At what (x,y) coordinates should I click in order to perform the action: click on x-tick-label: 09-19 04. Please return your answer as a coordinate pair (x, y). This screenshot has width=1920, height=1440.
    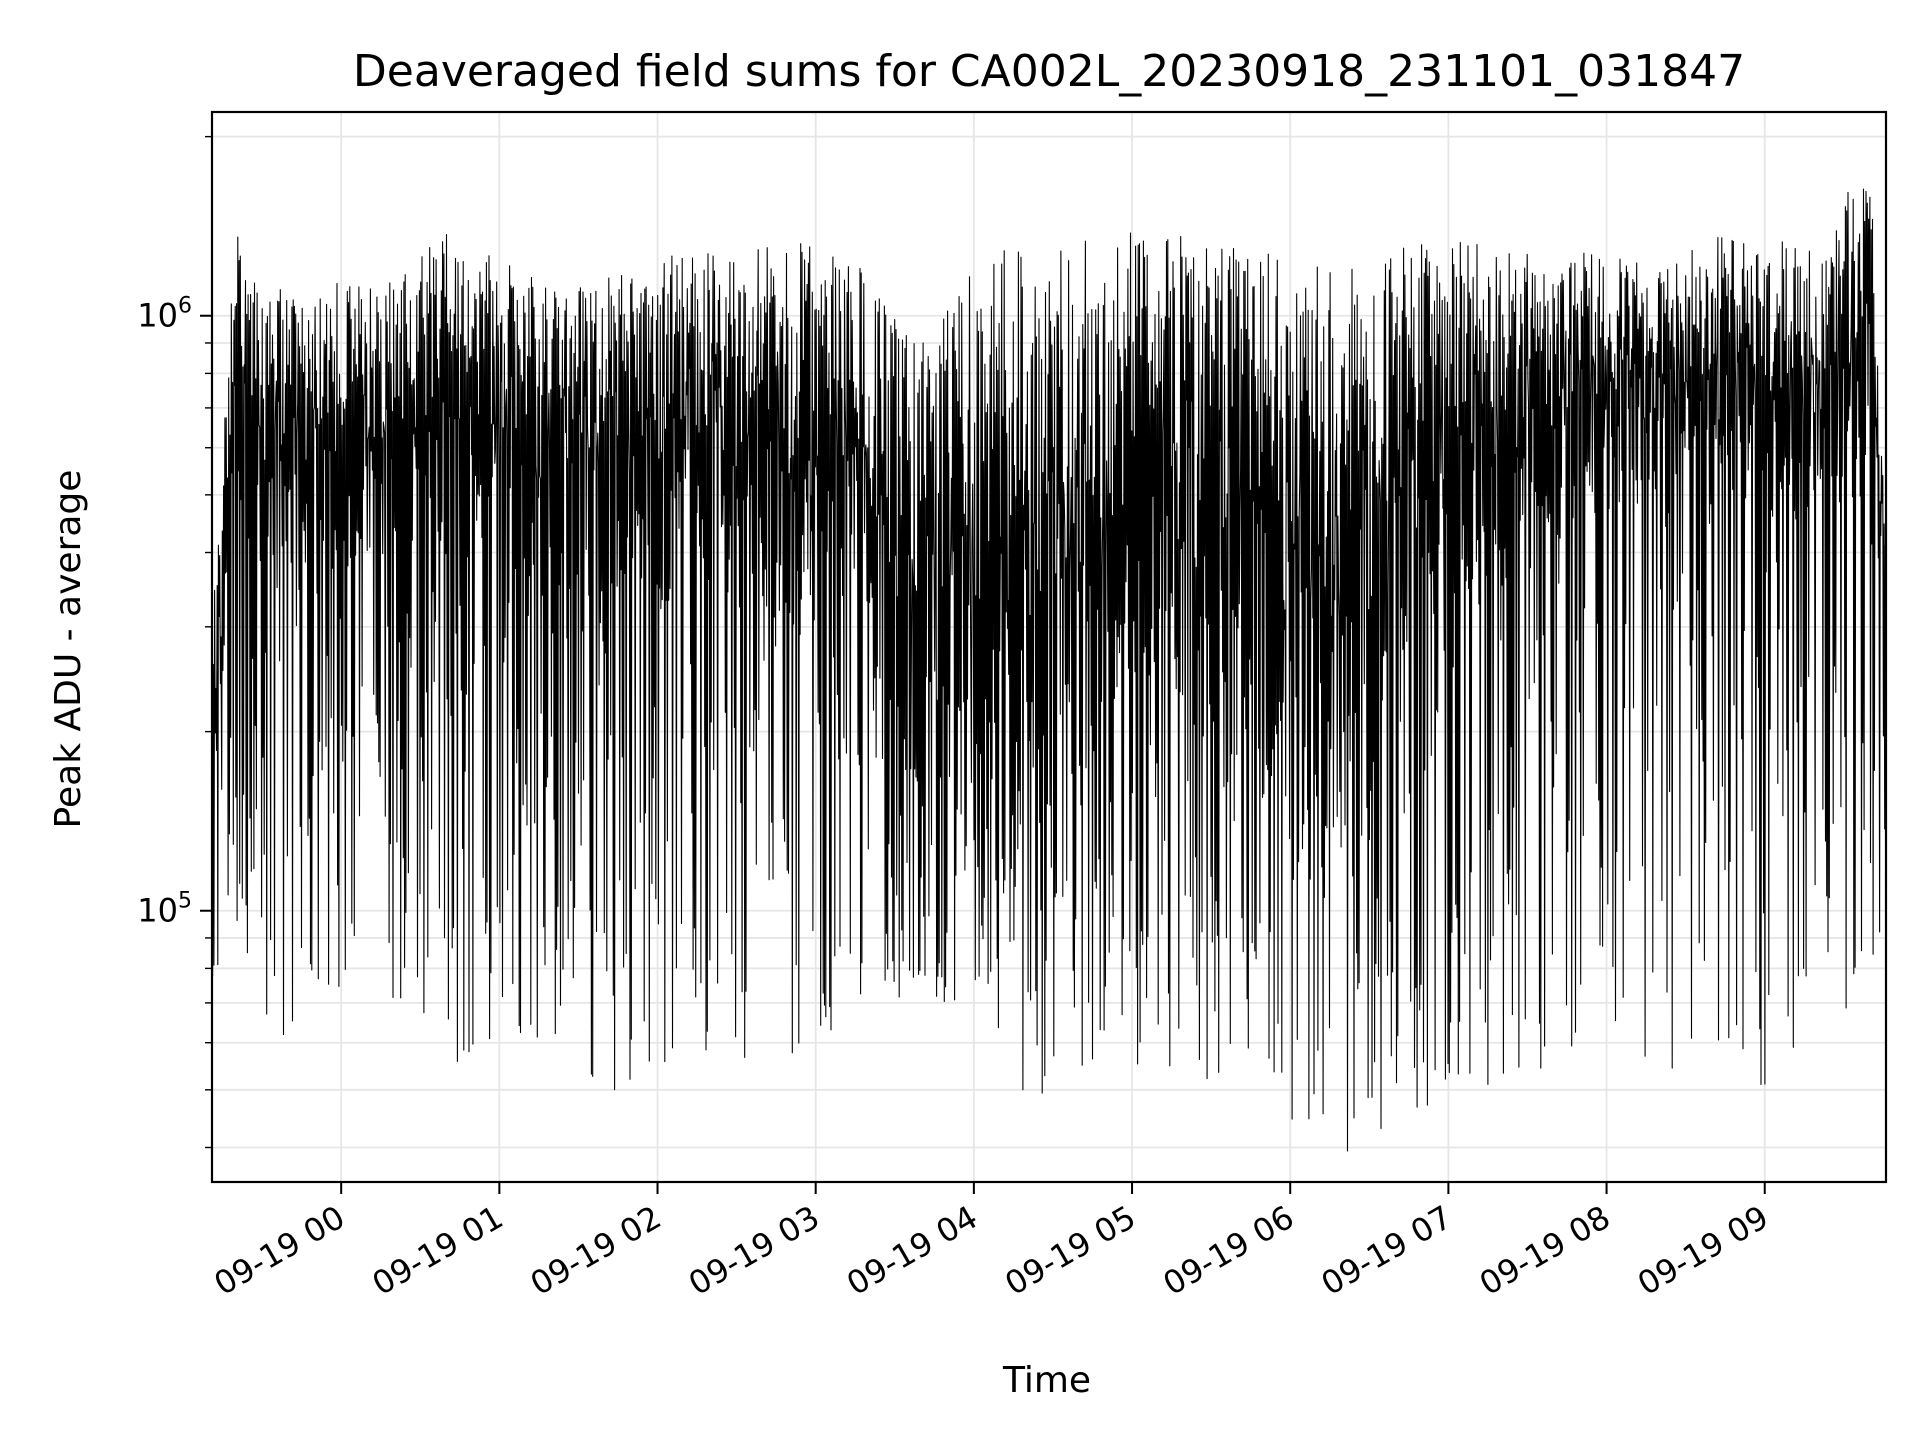
    Looking at the image, I should click on (912, 1250).